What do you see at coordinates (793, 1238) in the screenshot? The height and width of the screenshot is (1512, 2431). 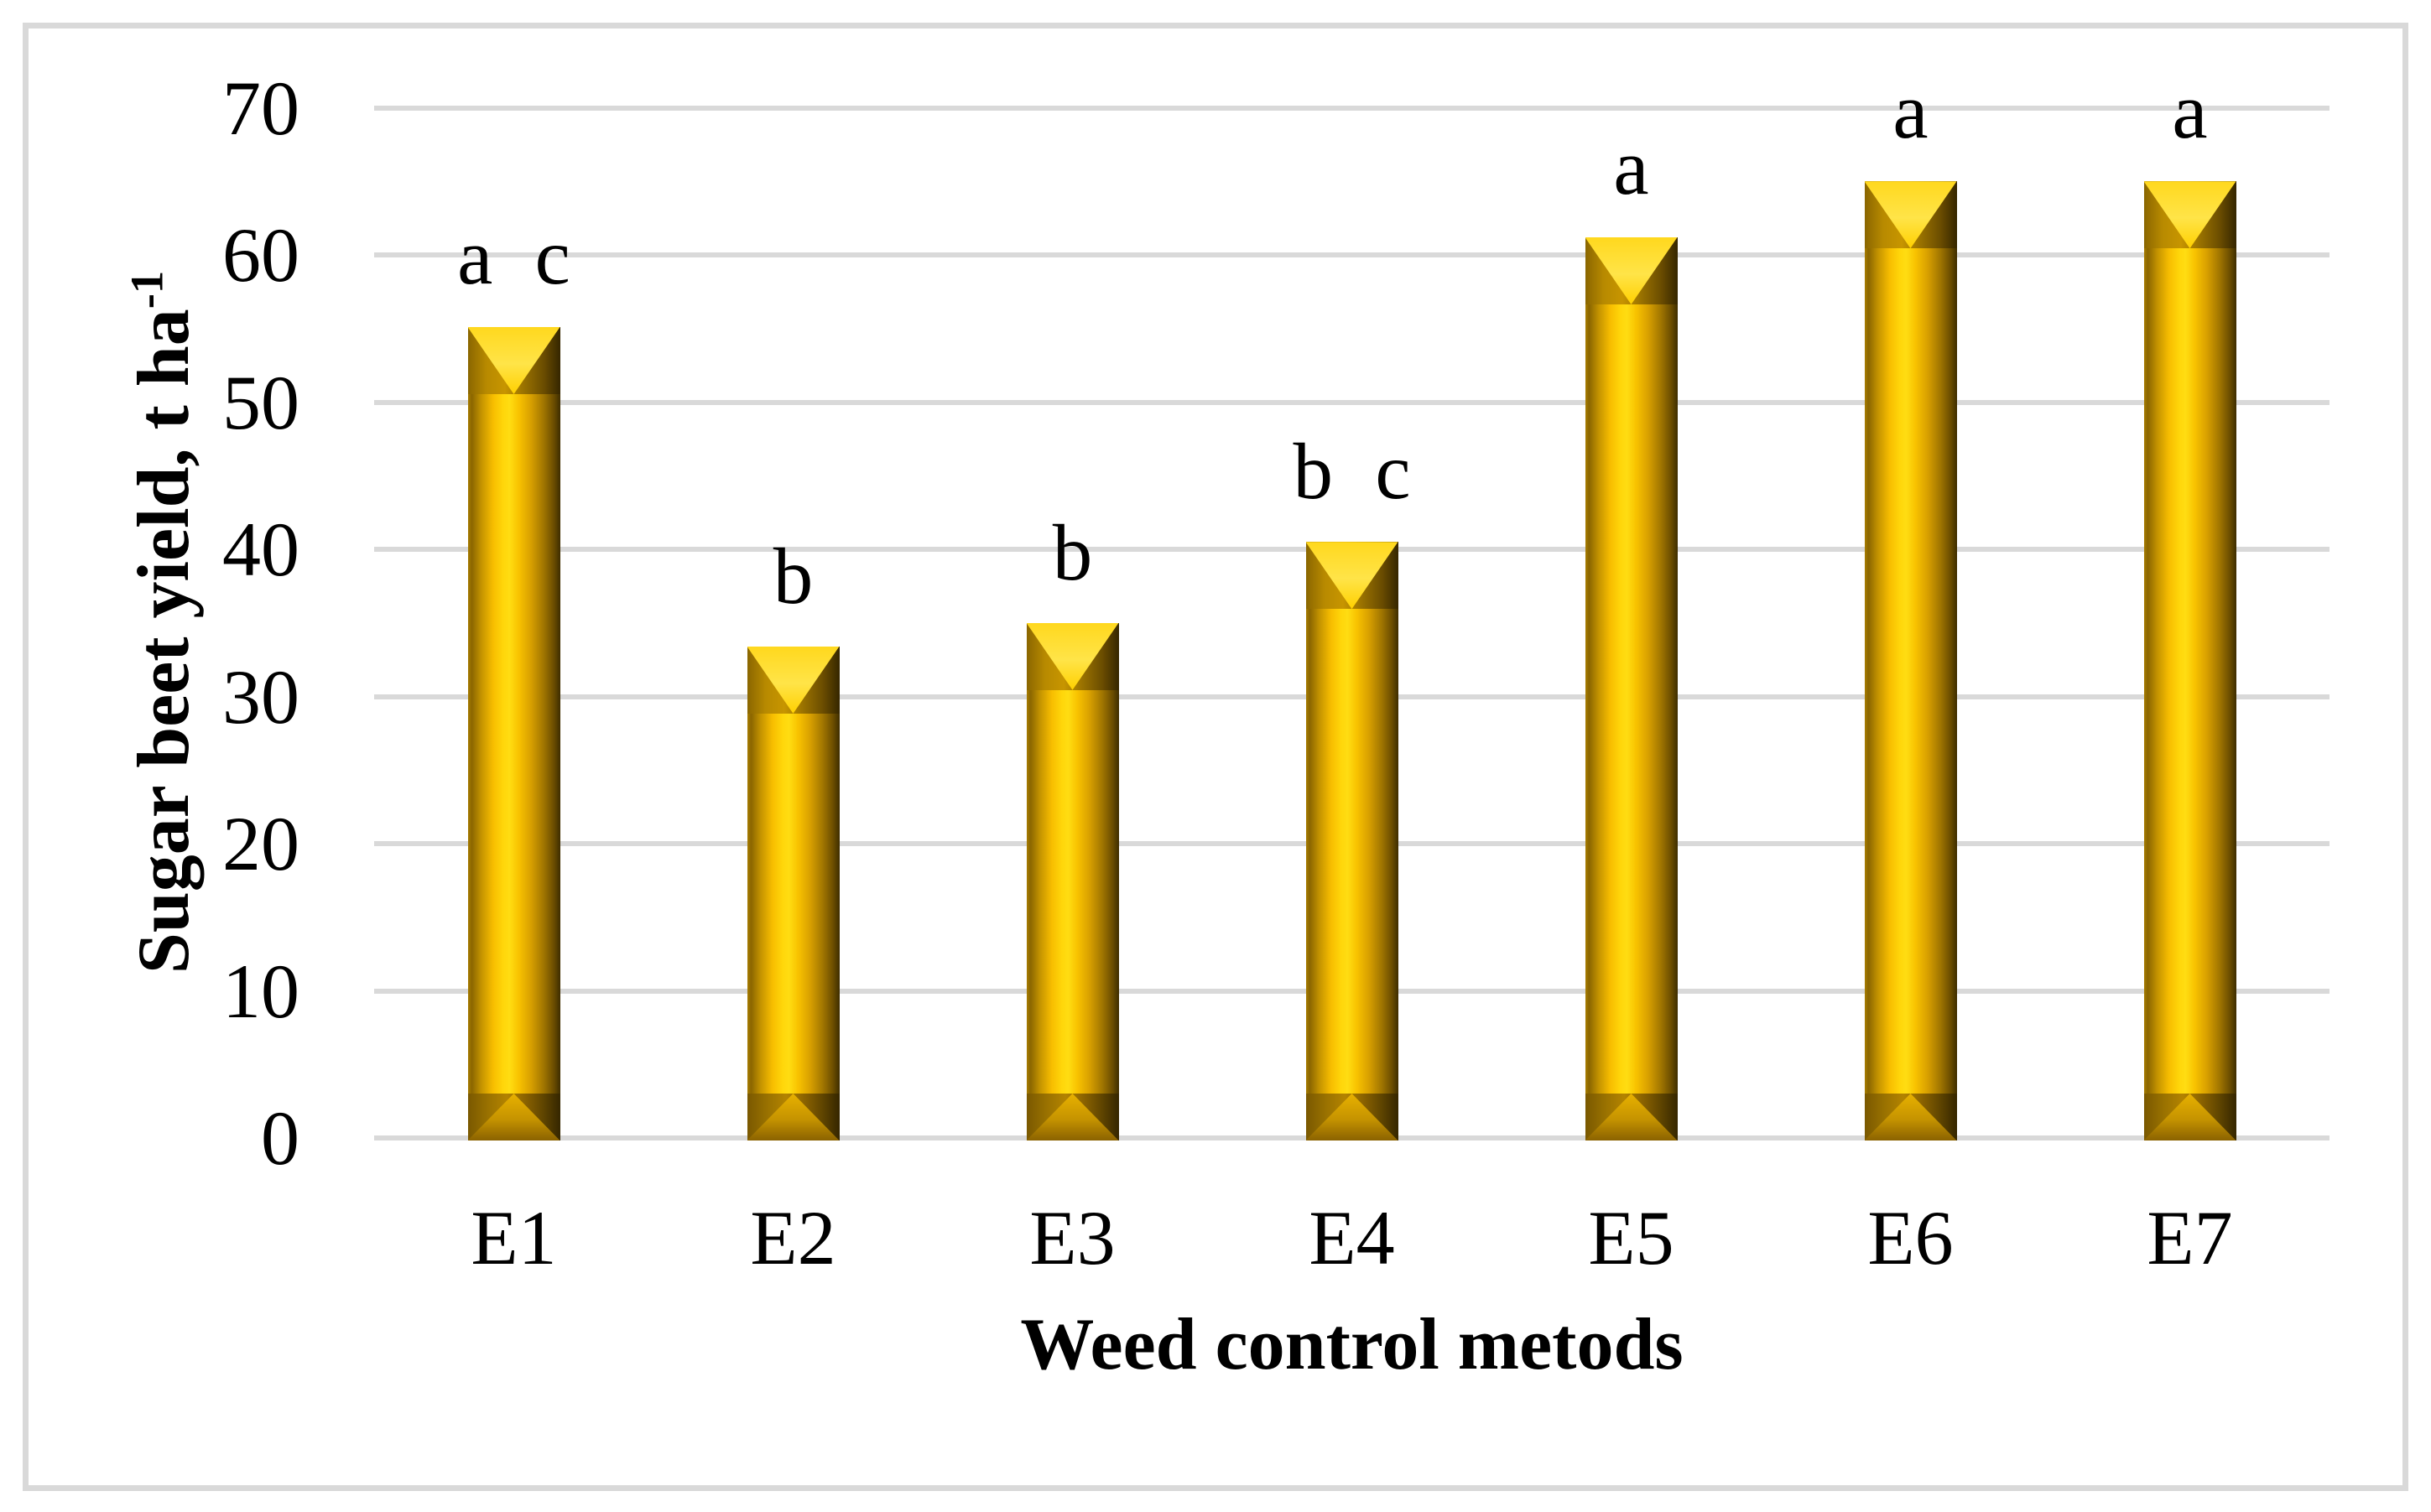 I see `x-axis-tick-label: E2` at bounding box center [793, 1238].